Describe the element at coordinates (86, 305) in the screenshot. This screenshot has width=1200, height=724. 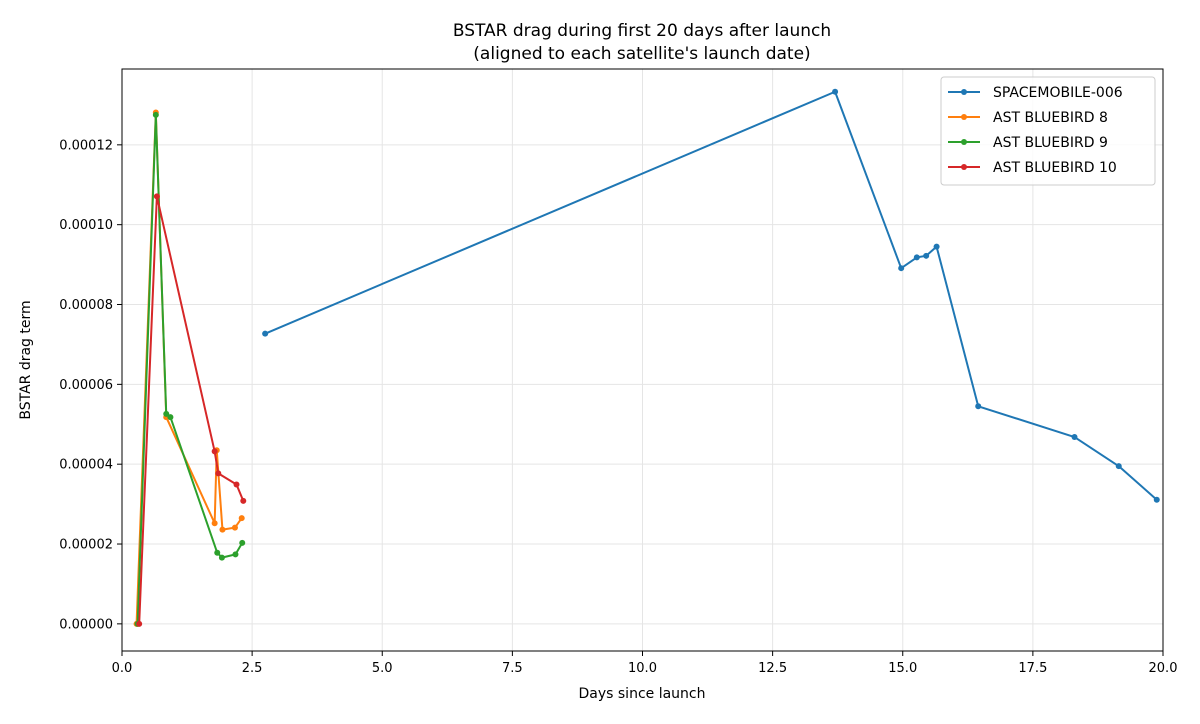
I see `y-tick-label: 0.00008` at that location.